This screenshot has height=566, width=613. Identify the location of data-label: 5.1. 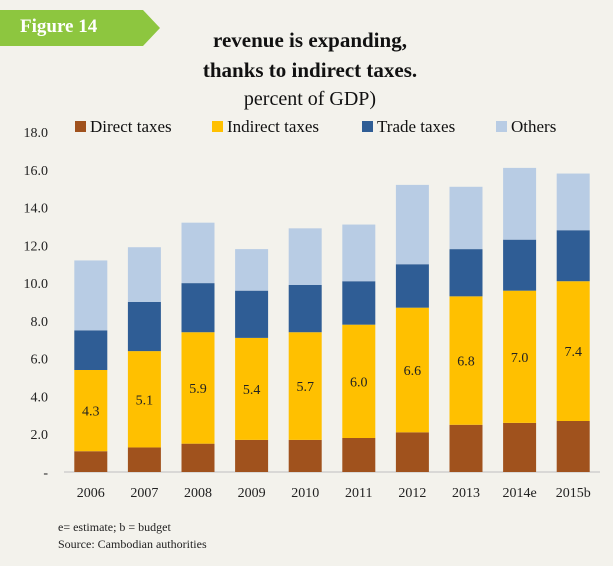
(145, 400).